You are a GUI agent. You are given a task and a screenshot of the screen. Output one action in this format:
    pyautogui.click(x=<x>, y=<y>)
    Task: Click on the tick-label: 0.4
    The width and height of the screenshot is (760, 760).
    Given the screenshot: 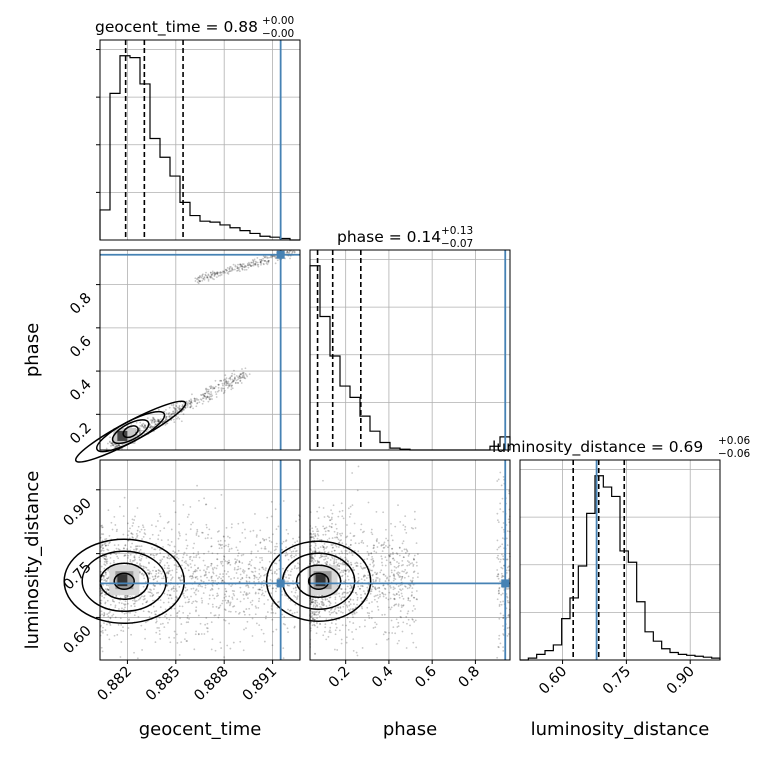 What is the action you would take?
    pyautogui.click(x=81, y=391)
    